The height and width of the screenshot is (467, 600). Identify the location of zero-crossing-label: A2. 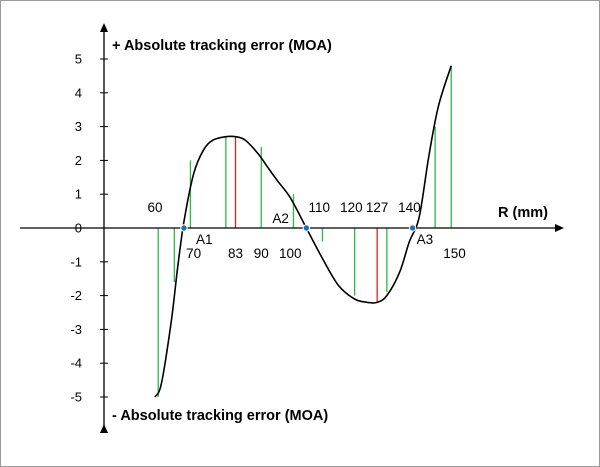
(280, 218).